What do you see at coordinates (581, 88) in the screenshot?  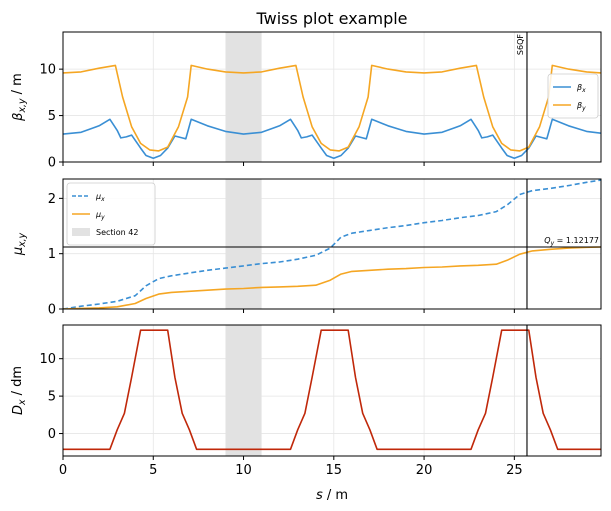 I see `legend-label: βx` at bounding box center [581, 88].